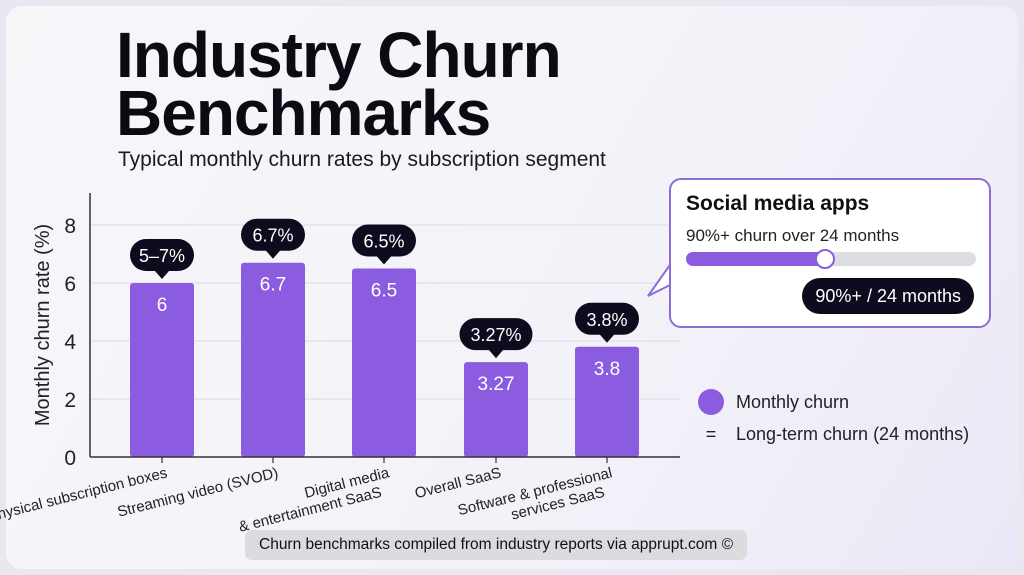  I want to click on callout-label: 3.27%, so click(495, 335).